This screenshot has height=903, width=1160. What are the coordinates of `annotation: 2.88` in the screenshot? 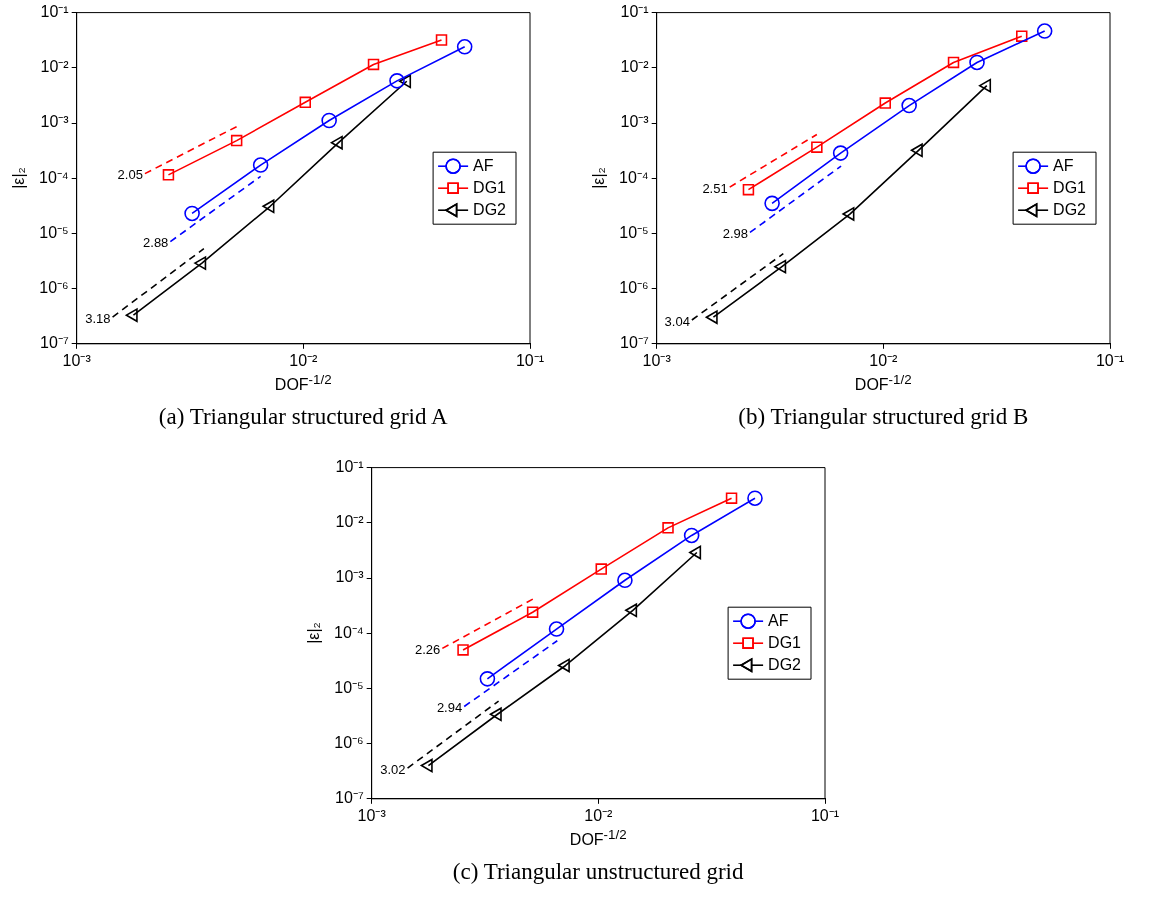 It's located at (156, 243).